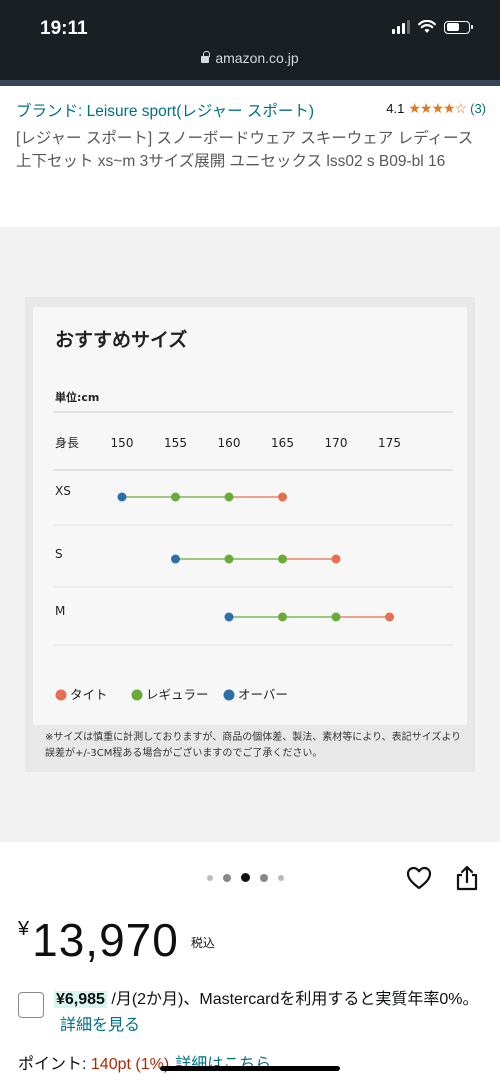 The height and width of the screenshot is (1080, 500). What do you see at coordinates (54, 1064) in the screenshot?
I see `points-label: ポイント:` at bounding box center [54, 1064].